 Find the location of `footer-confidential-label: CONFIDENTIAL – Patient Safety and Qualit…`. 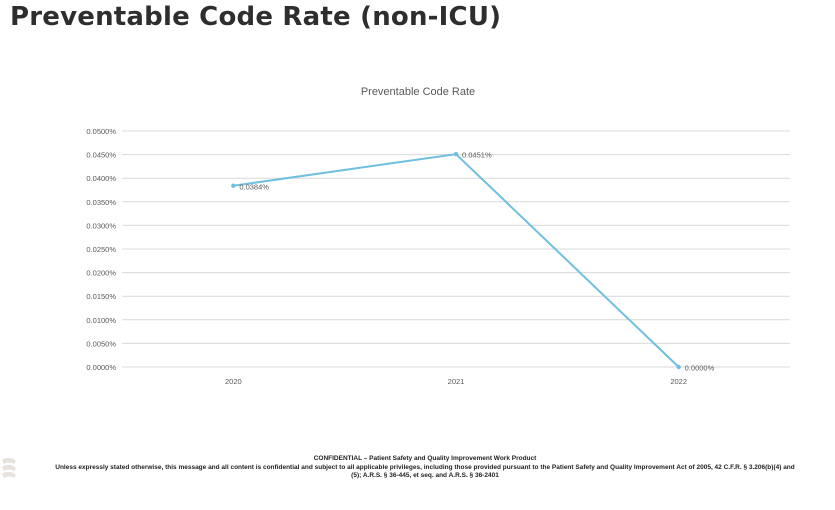

footer-confidential-label: CONFIDENTIAL – Patient Safety and Qualit… is located at coordinates (425, 458).